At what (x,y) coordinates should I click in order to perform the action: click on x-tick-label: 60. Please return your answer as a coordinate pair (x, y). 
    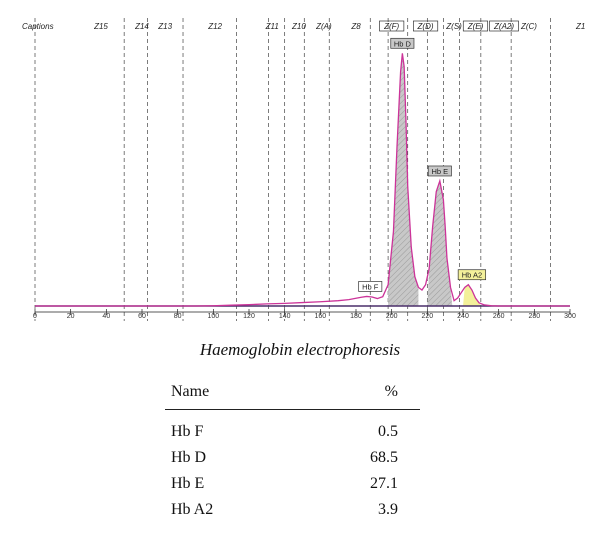
    Looking at the image, I should click on (142, 316).